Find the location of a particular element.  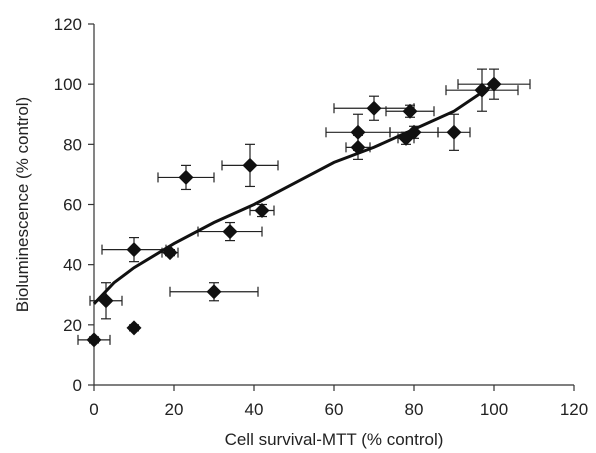

x-tick-label: 20 is located at coordinates (174, 409).